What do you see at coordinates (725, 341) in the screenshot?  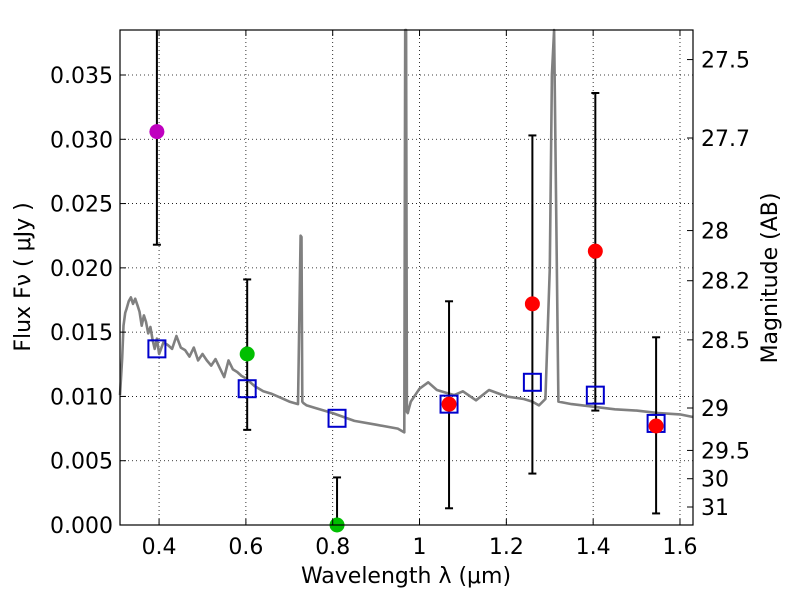 I see `y2-tick-label: 28.5` at bounding box center [725, 341].